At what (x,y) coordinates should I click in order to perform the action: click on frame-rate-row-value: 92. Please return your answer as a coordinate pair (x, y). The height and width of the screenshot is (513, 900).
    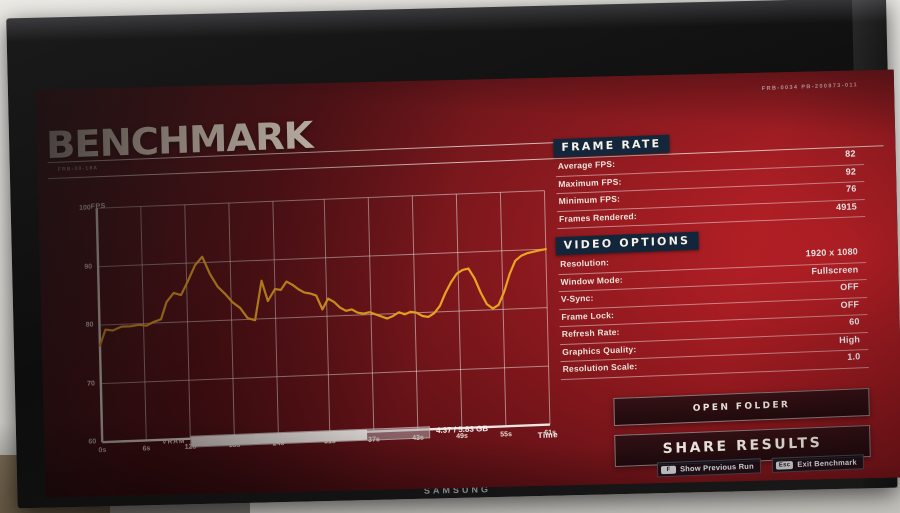
    Looking at the image, I should click on (851, 171).